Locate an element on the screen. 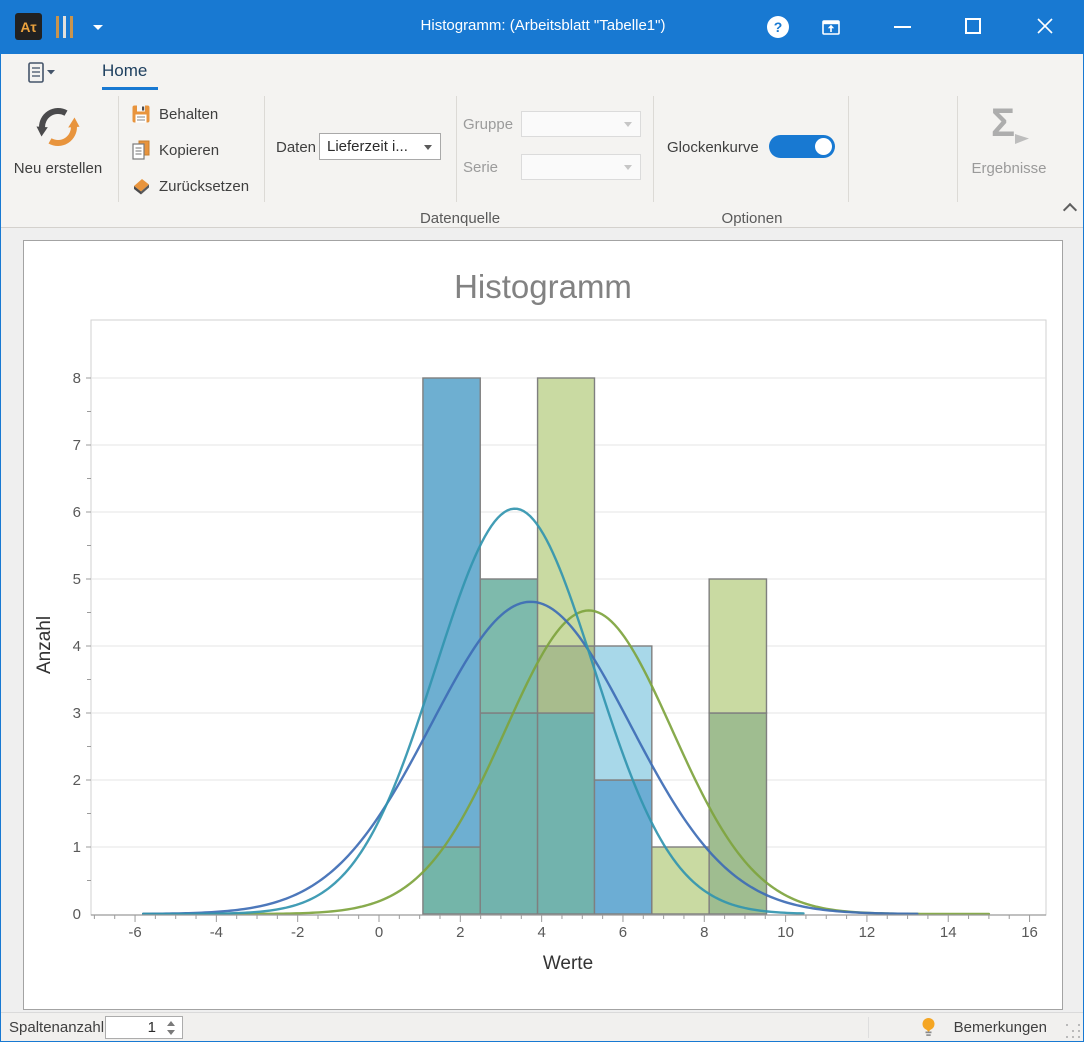  sigma-icon: Σ is located at coordinates (1010, 123).